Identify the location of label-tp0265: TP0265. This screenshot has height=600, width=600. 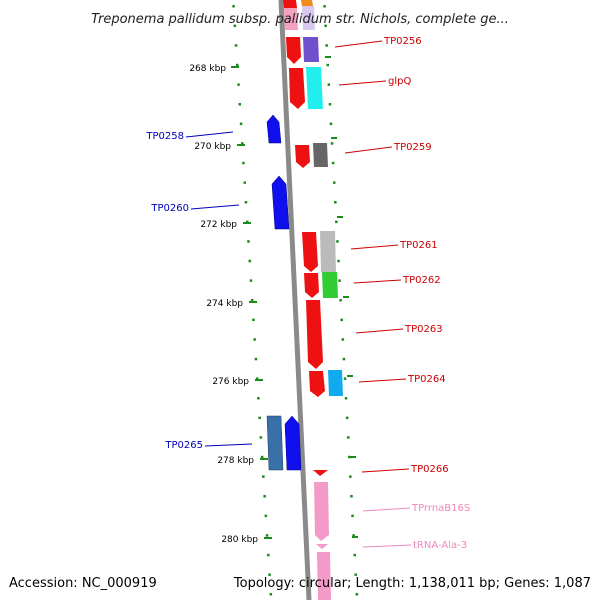
(183, 445).